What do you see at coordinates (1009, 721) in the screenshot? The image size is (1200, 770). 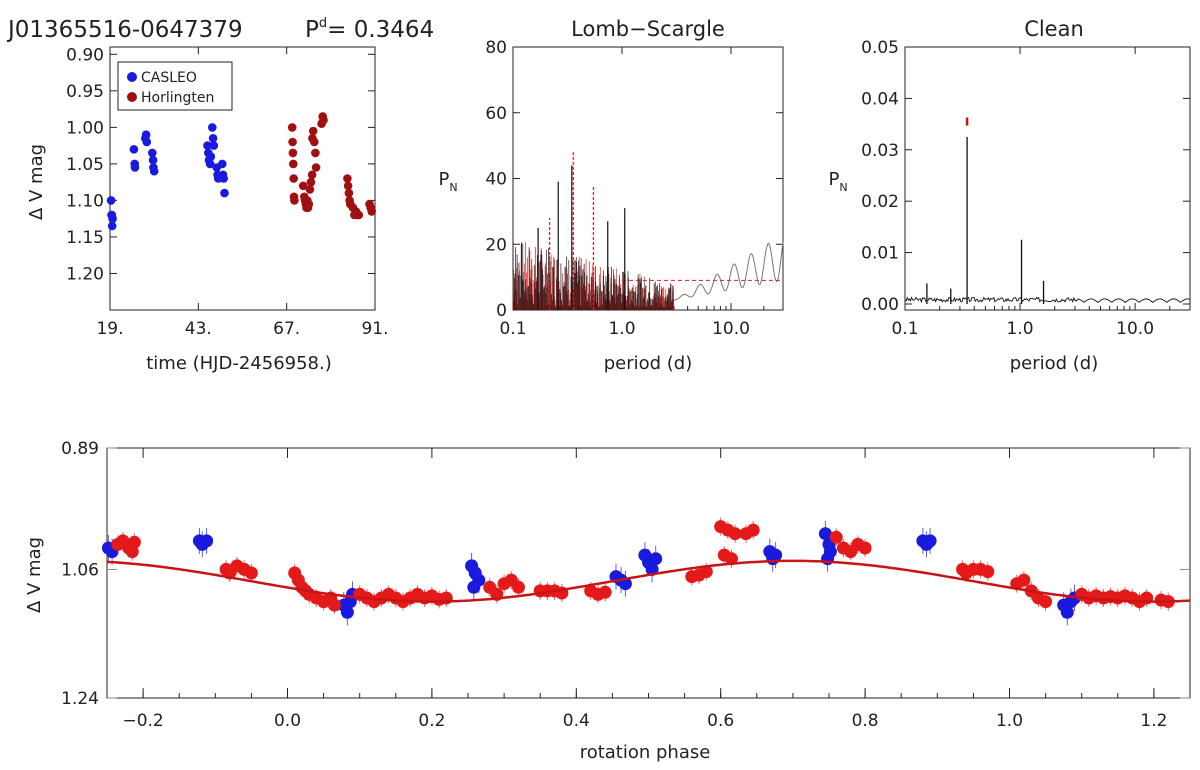 I see `phase-xtick-label: 1.0` at bounding box center [1009, 721].